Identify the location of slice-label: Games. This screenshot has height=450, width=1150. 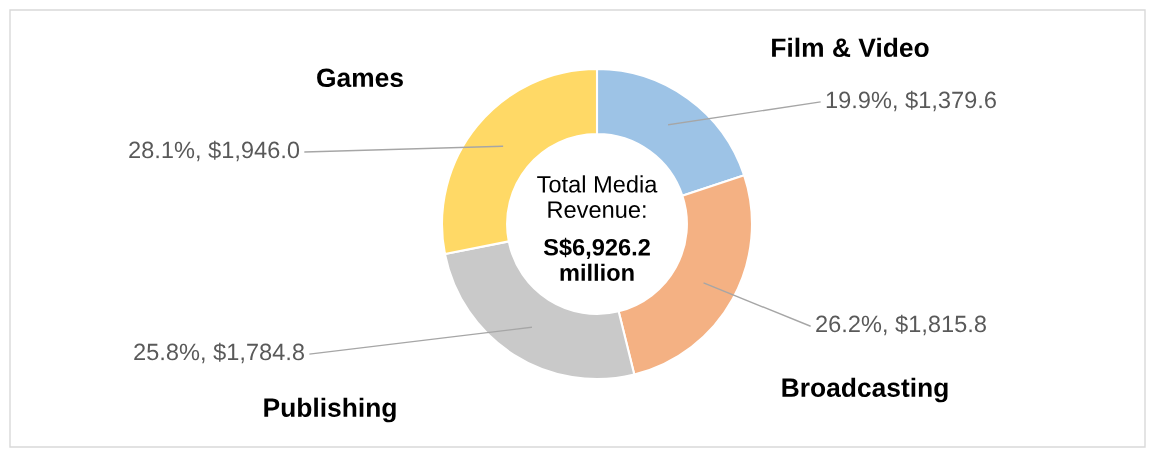
(360, 78).